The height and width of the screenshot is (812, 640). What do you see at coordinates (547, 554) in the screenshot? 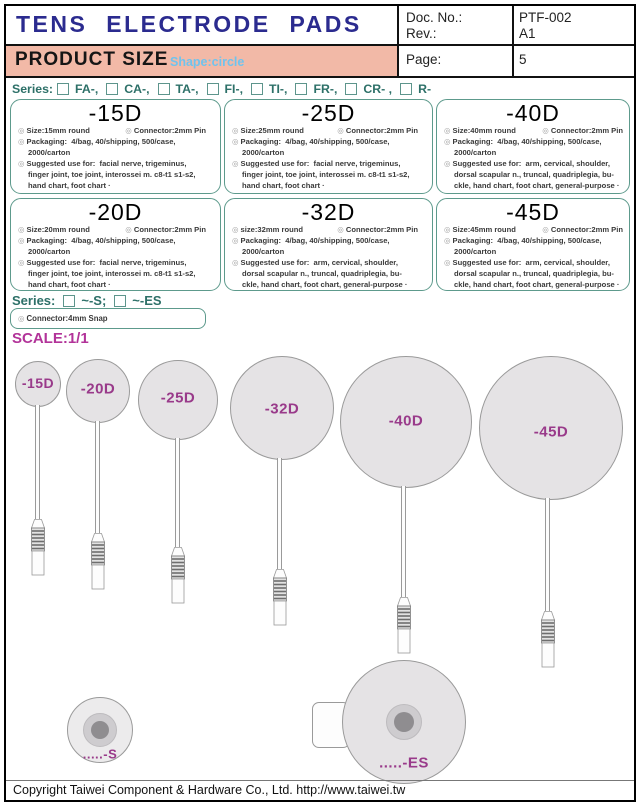
I see `wire-45d` at bounding box center [547, 554].